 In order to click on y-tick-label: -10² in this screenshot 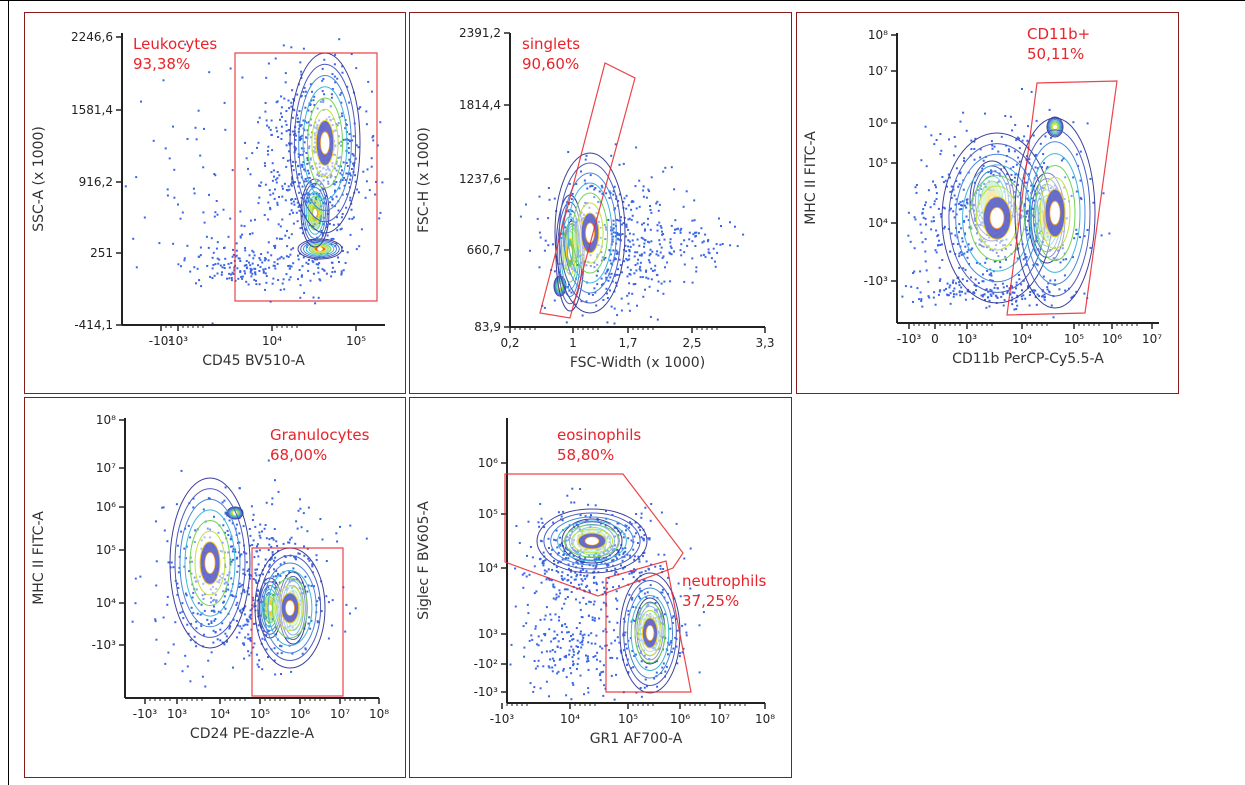, I will do `click(486, 664)`.